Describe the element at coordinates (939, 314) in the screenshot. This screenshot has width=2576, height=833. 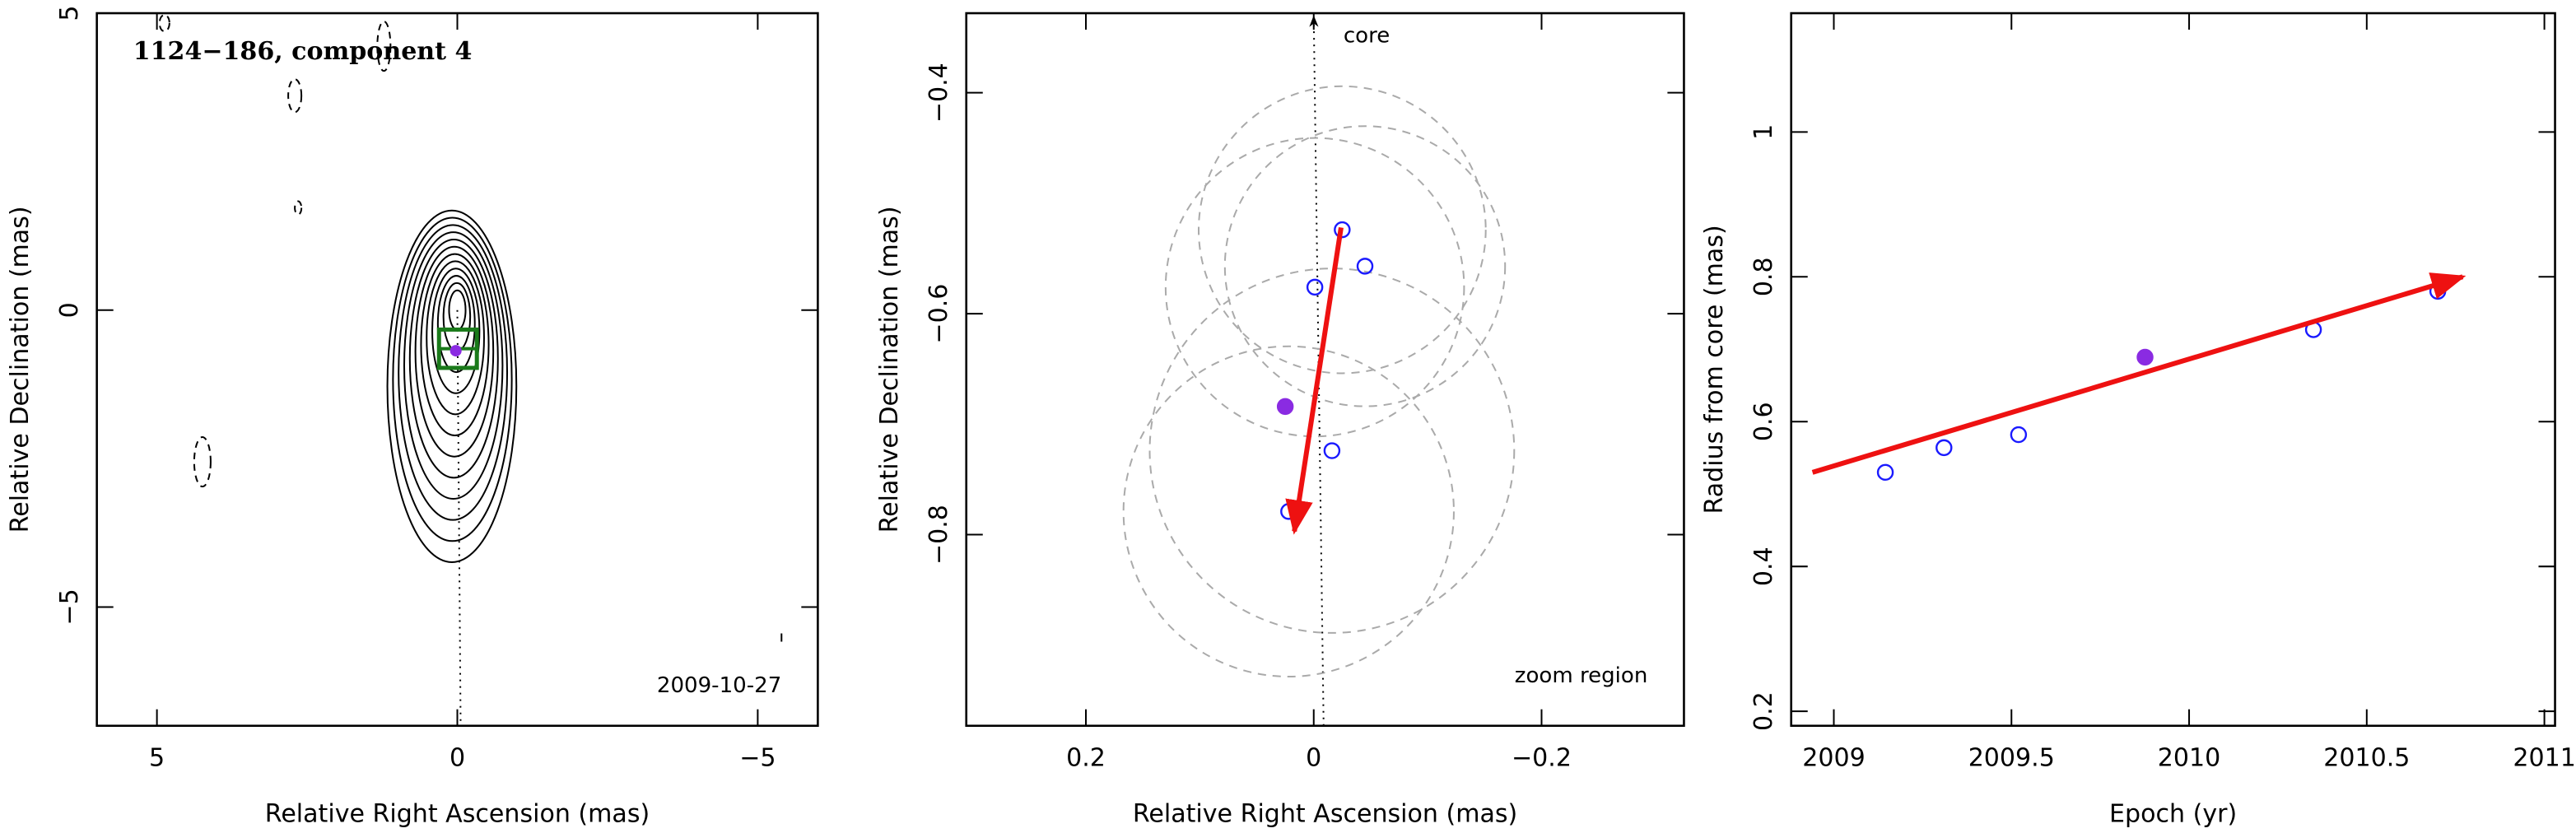
I see `y-tick-label: −0.6` at that location.